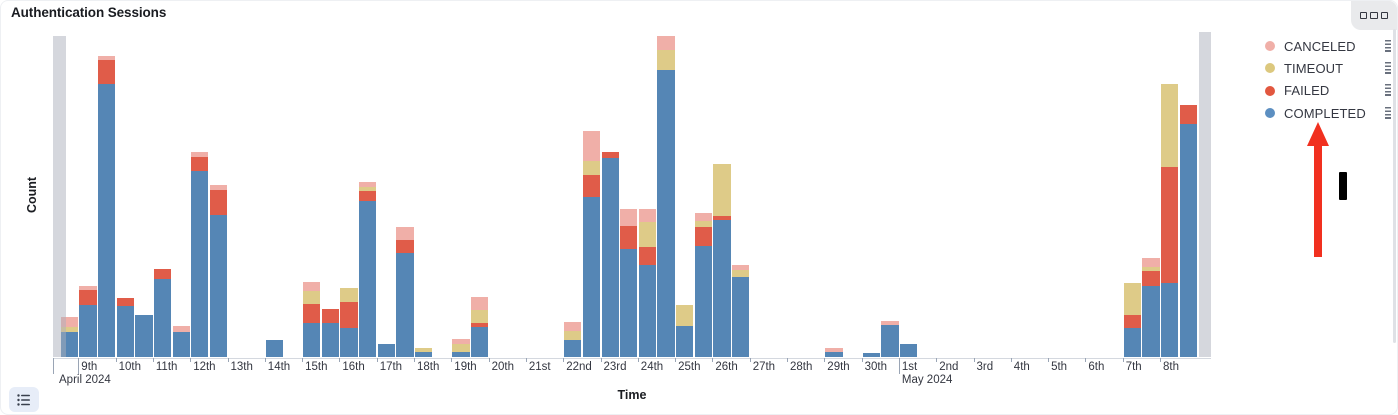 The image size is (1398, 415). What do you see at coordinates (1328, 68) in the screenshot?
I see `legend-item-timeout: TIMEOUT` at bounding box center [1328, 68].